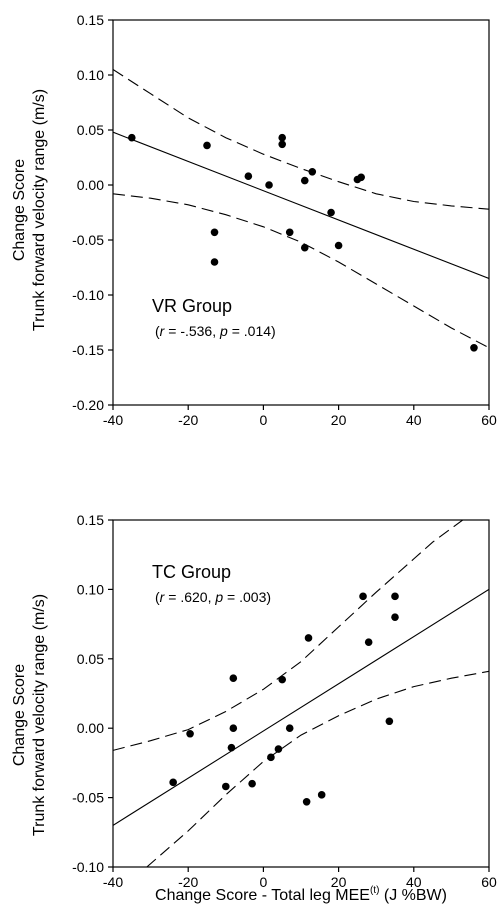 Image resolution: width=502 pixels, height=909 pixels. I want to click on p-value: .014, so click(257, 331).